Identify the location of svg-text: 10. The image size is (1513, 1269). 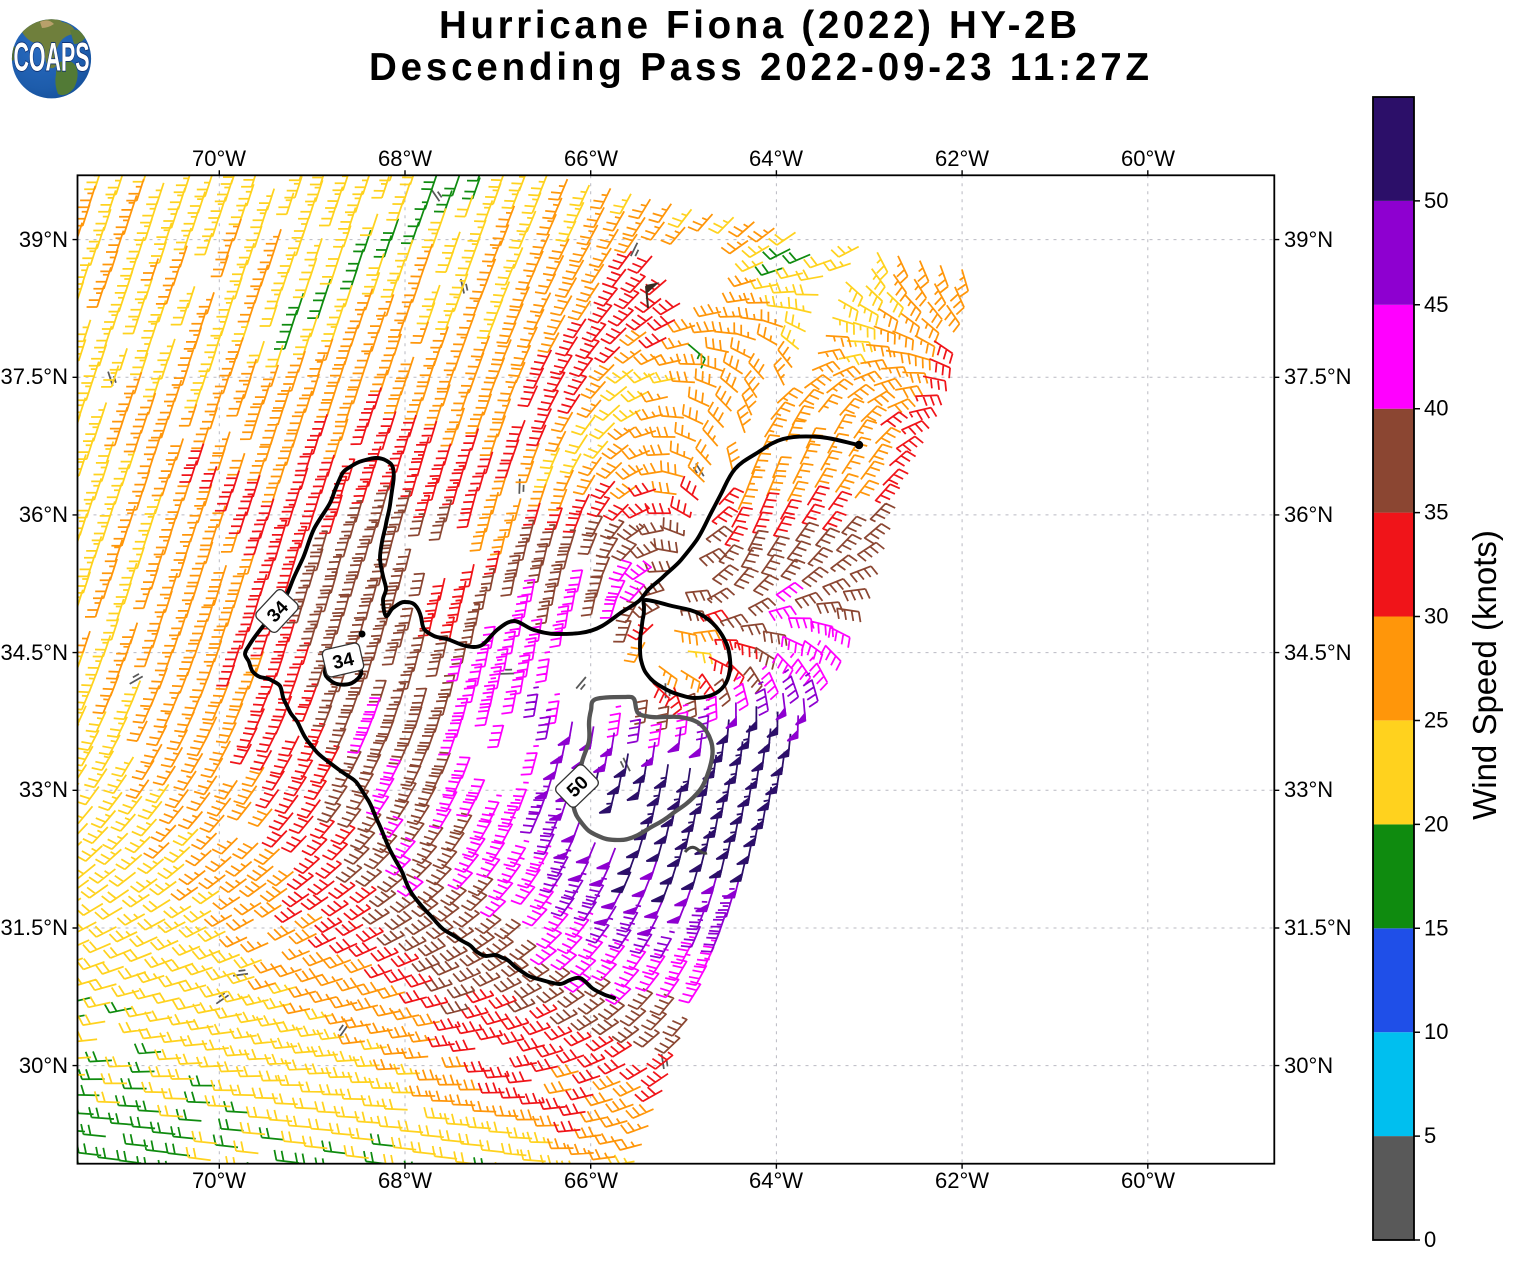
(1436, 1031).